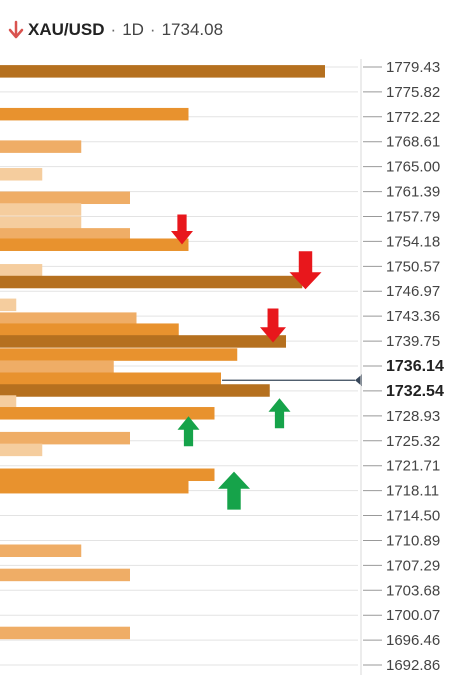  I want to click on tick-label: 1692.86, so click(413, 665).